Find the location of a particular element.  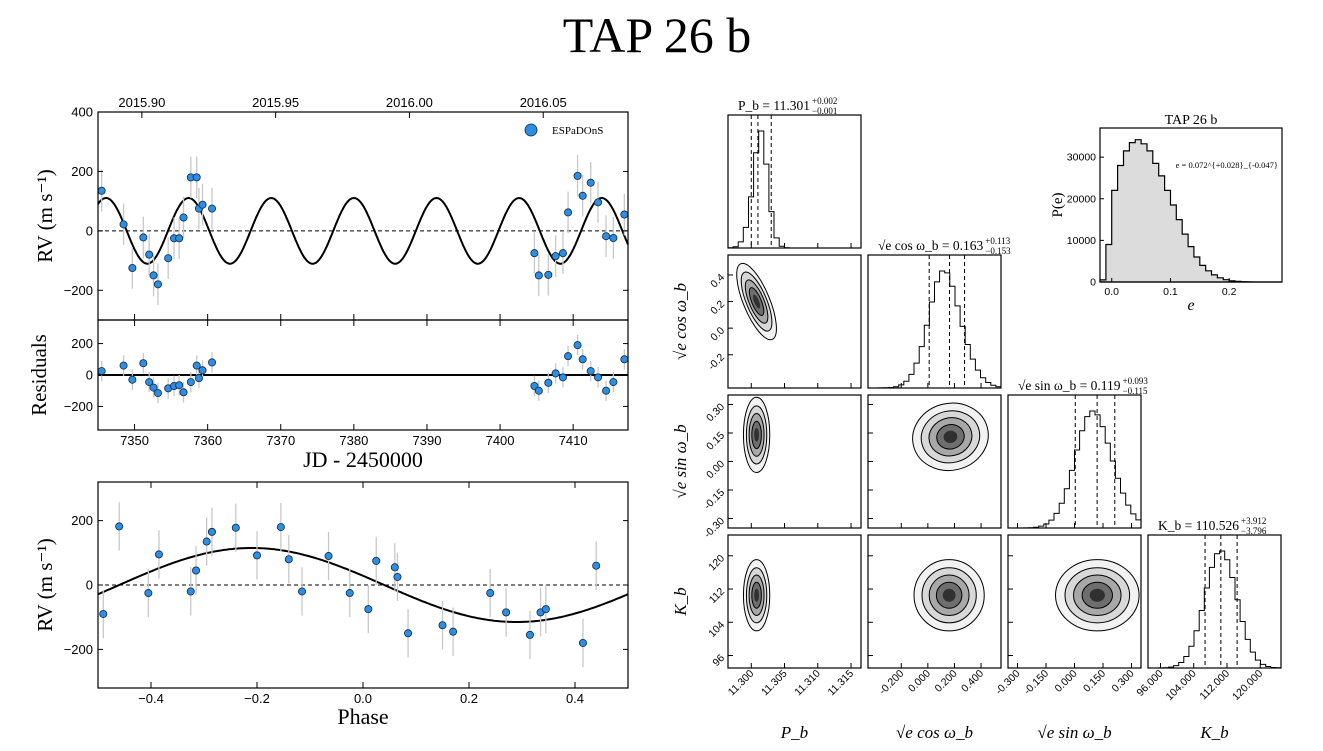

summary-upper: +0.093 is located at coordinates (1136, 381).